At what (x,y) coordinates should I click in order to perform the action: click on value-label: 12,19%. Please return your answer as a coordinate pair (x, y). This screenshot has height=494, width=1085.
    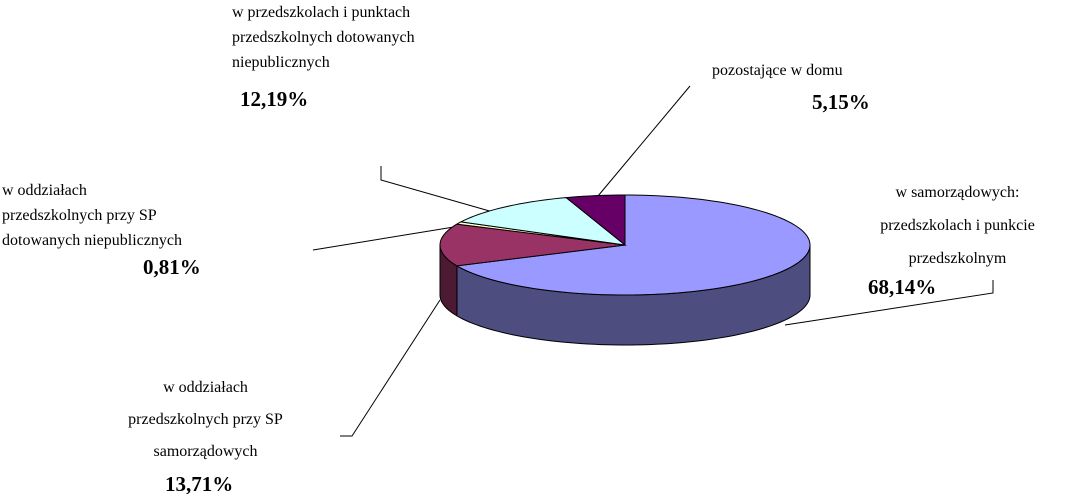
    Looking at the image, I should click on (274, 99).